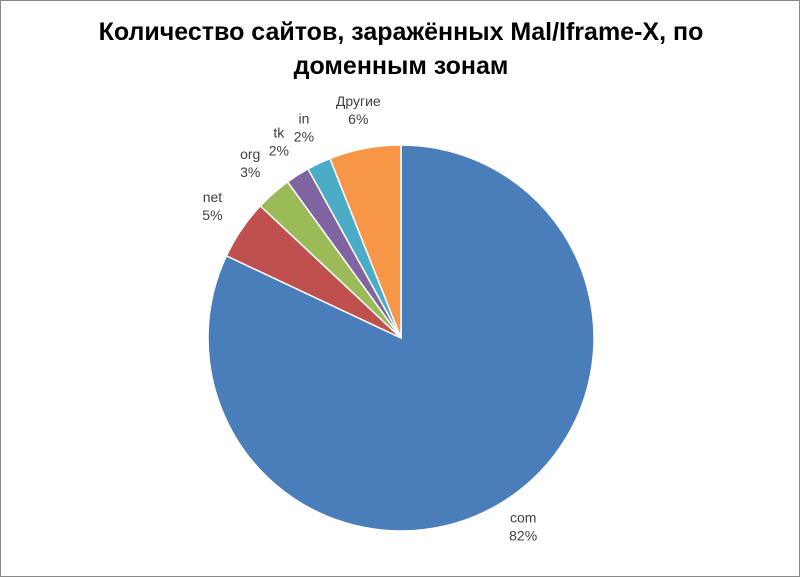 This screenshot has height=577, width=800. What do you see at coordinates (303, 119) in the screenshot?
I see `slice-category-label: in` at bounding box center [303, 119].